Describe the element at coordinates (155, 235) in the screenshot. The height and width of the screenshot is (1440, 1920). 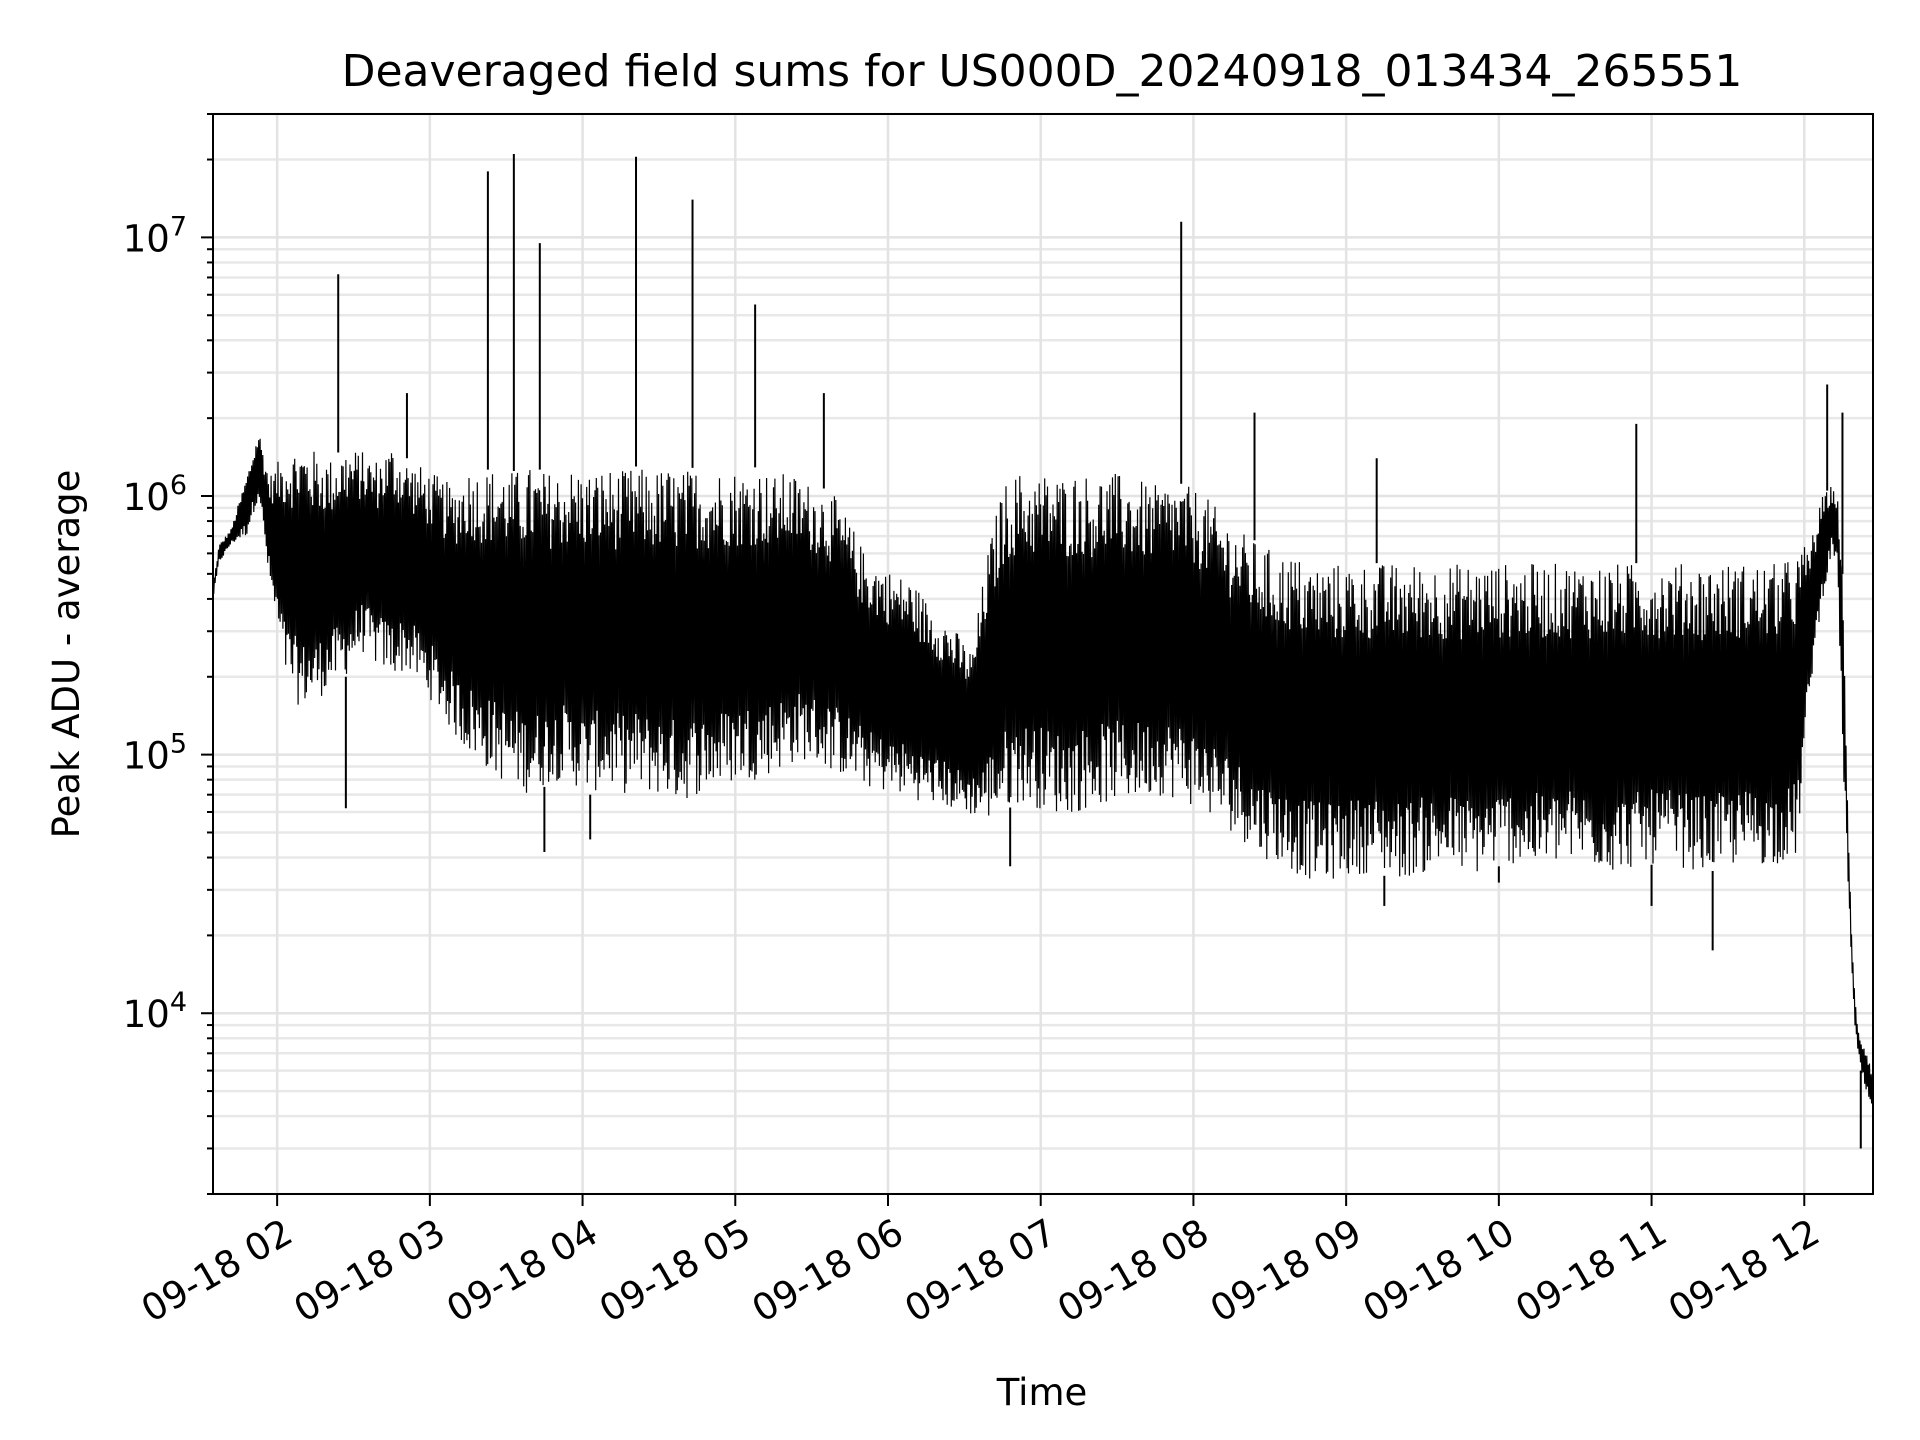
I see `y-tick-label: 10⁷` at that location.